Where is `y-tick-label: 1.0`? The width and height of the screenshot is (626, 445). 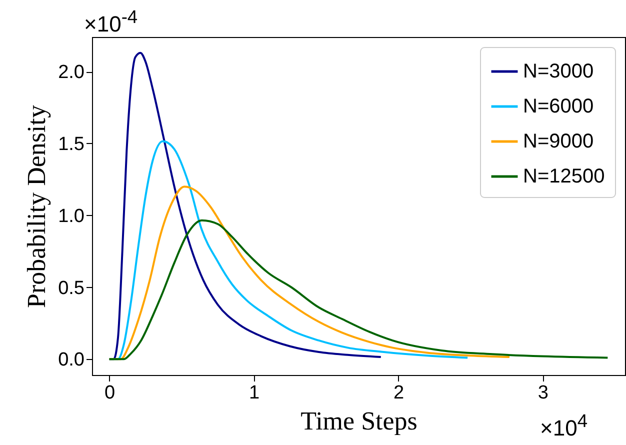 y-tick-label: 1.0 is located at coordinates (71, 216).